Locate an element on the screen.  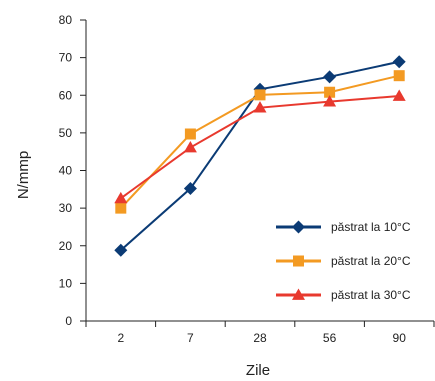
y-tick-label: 20 is located at coordinates (66, 246).